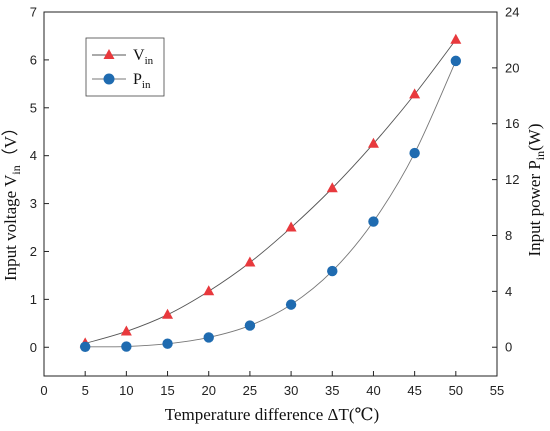  What do you see at coordinates (33, 107) in the screenshot?
I see `y-left-tick-label: 5` at bounding box center [33, 107].